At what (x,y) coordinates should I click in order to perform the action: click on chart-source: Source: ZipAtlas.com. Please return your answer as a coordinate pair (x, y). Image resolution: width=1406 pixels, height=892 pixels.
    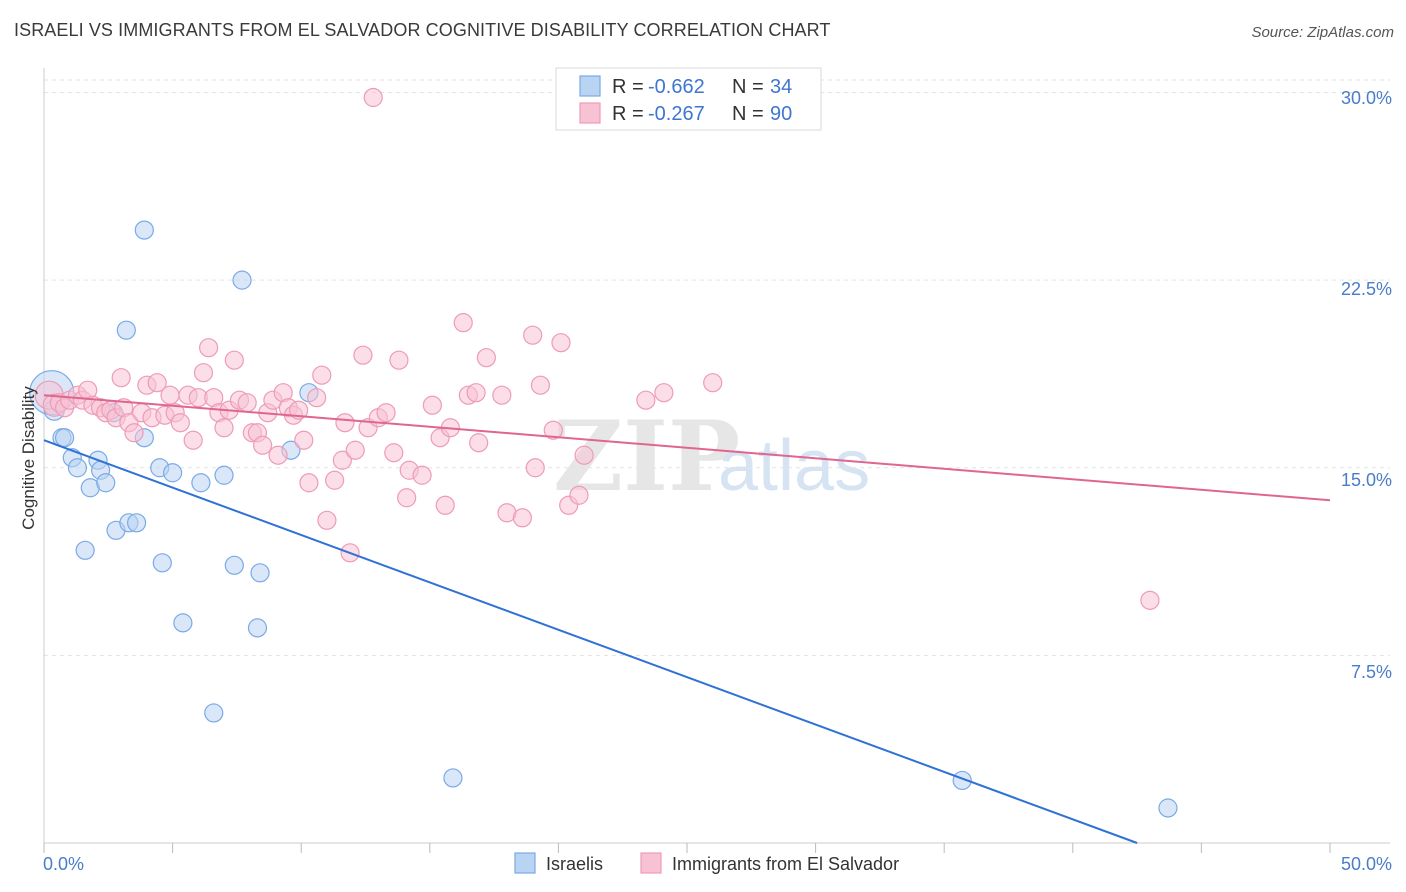
    Looking at the image, I should click on (1322, 32).